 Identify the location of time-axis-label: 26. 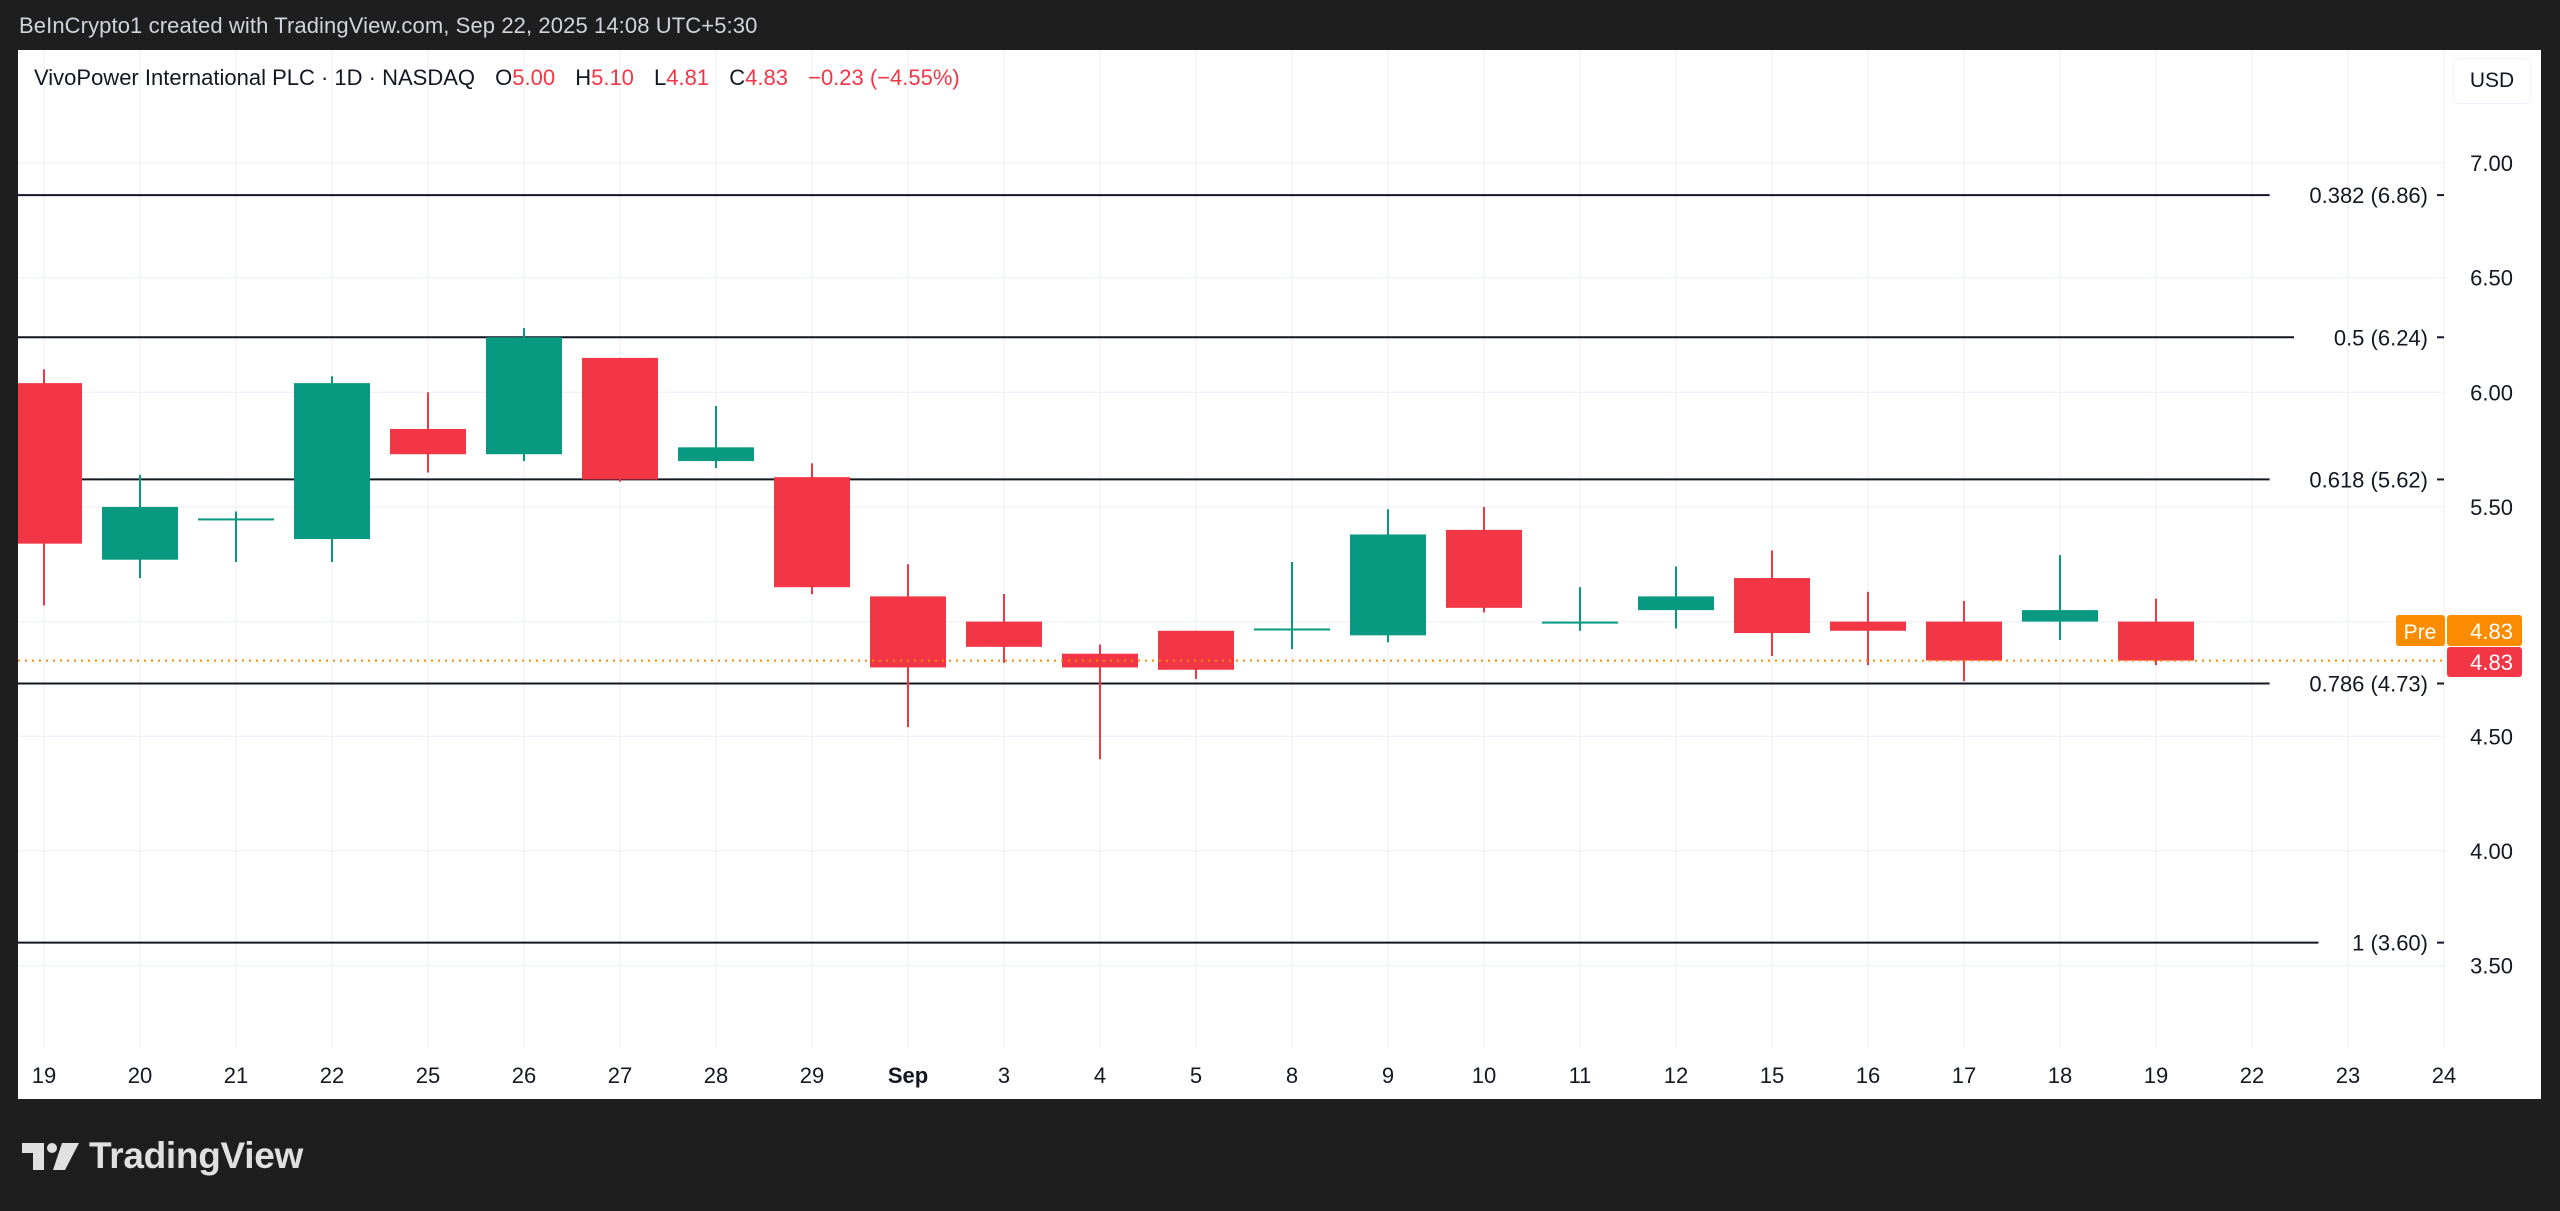
(524, 1075).